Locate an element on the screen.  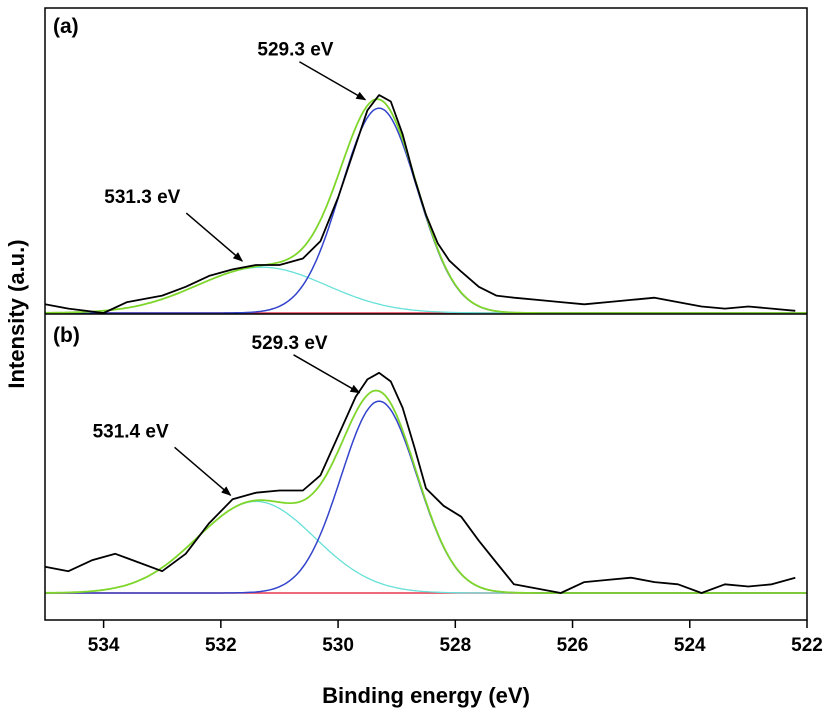
peak-annotation: 531.3 eV is located at coordinates (142, 197).